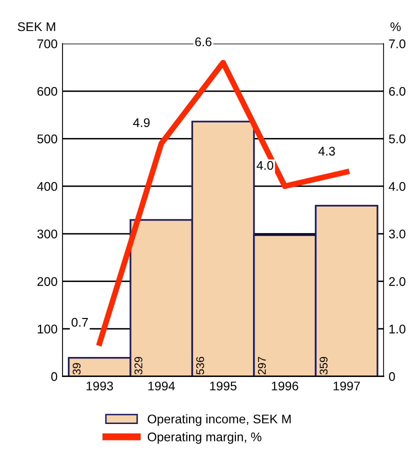 This screenshot has width=417, height=459. I want to click on y-tick-label: 600, so click(47, 91).